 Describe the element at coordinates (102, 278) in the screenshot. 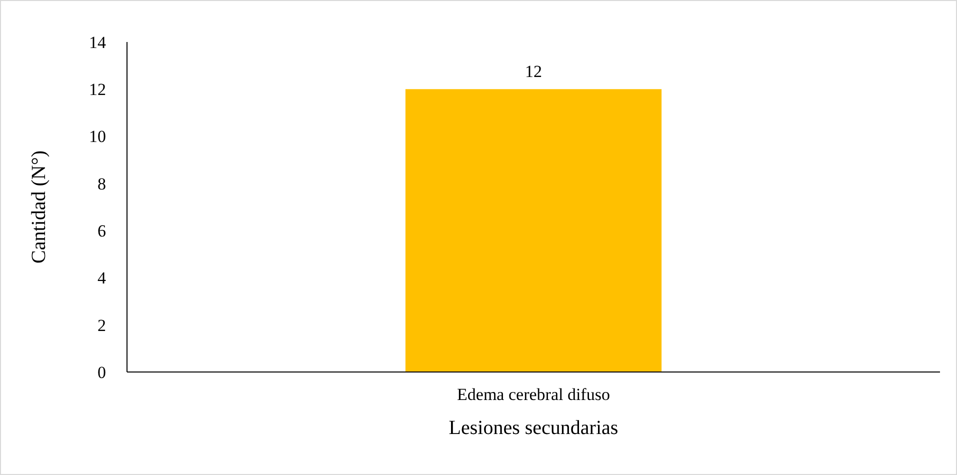

I see `y-tick-label: 4` at that location.